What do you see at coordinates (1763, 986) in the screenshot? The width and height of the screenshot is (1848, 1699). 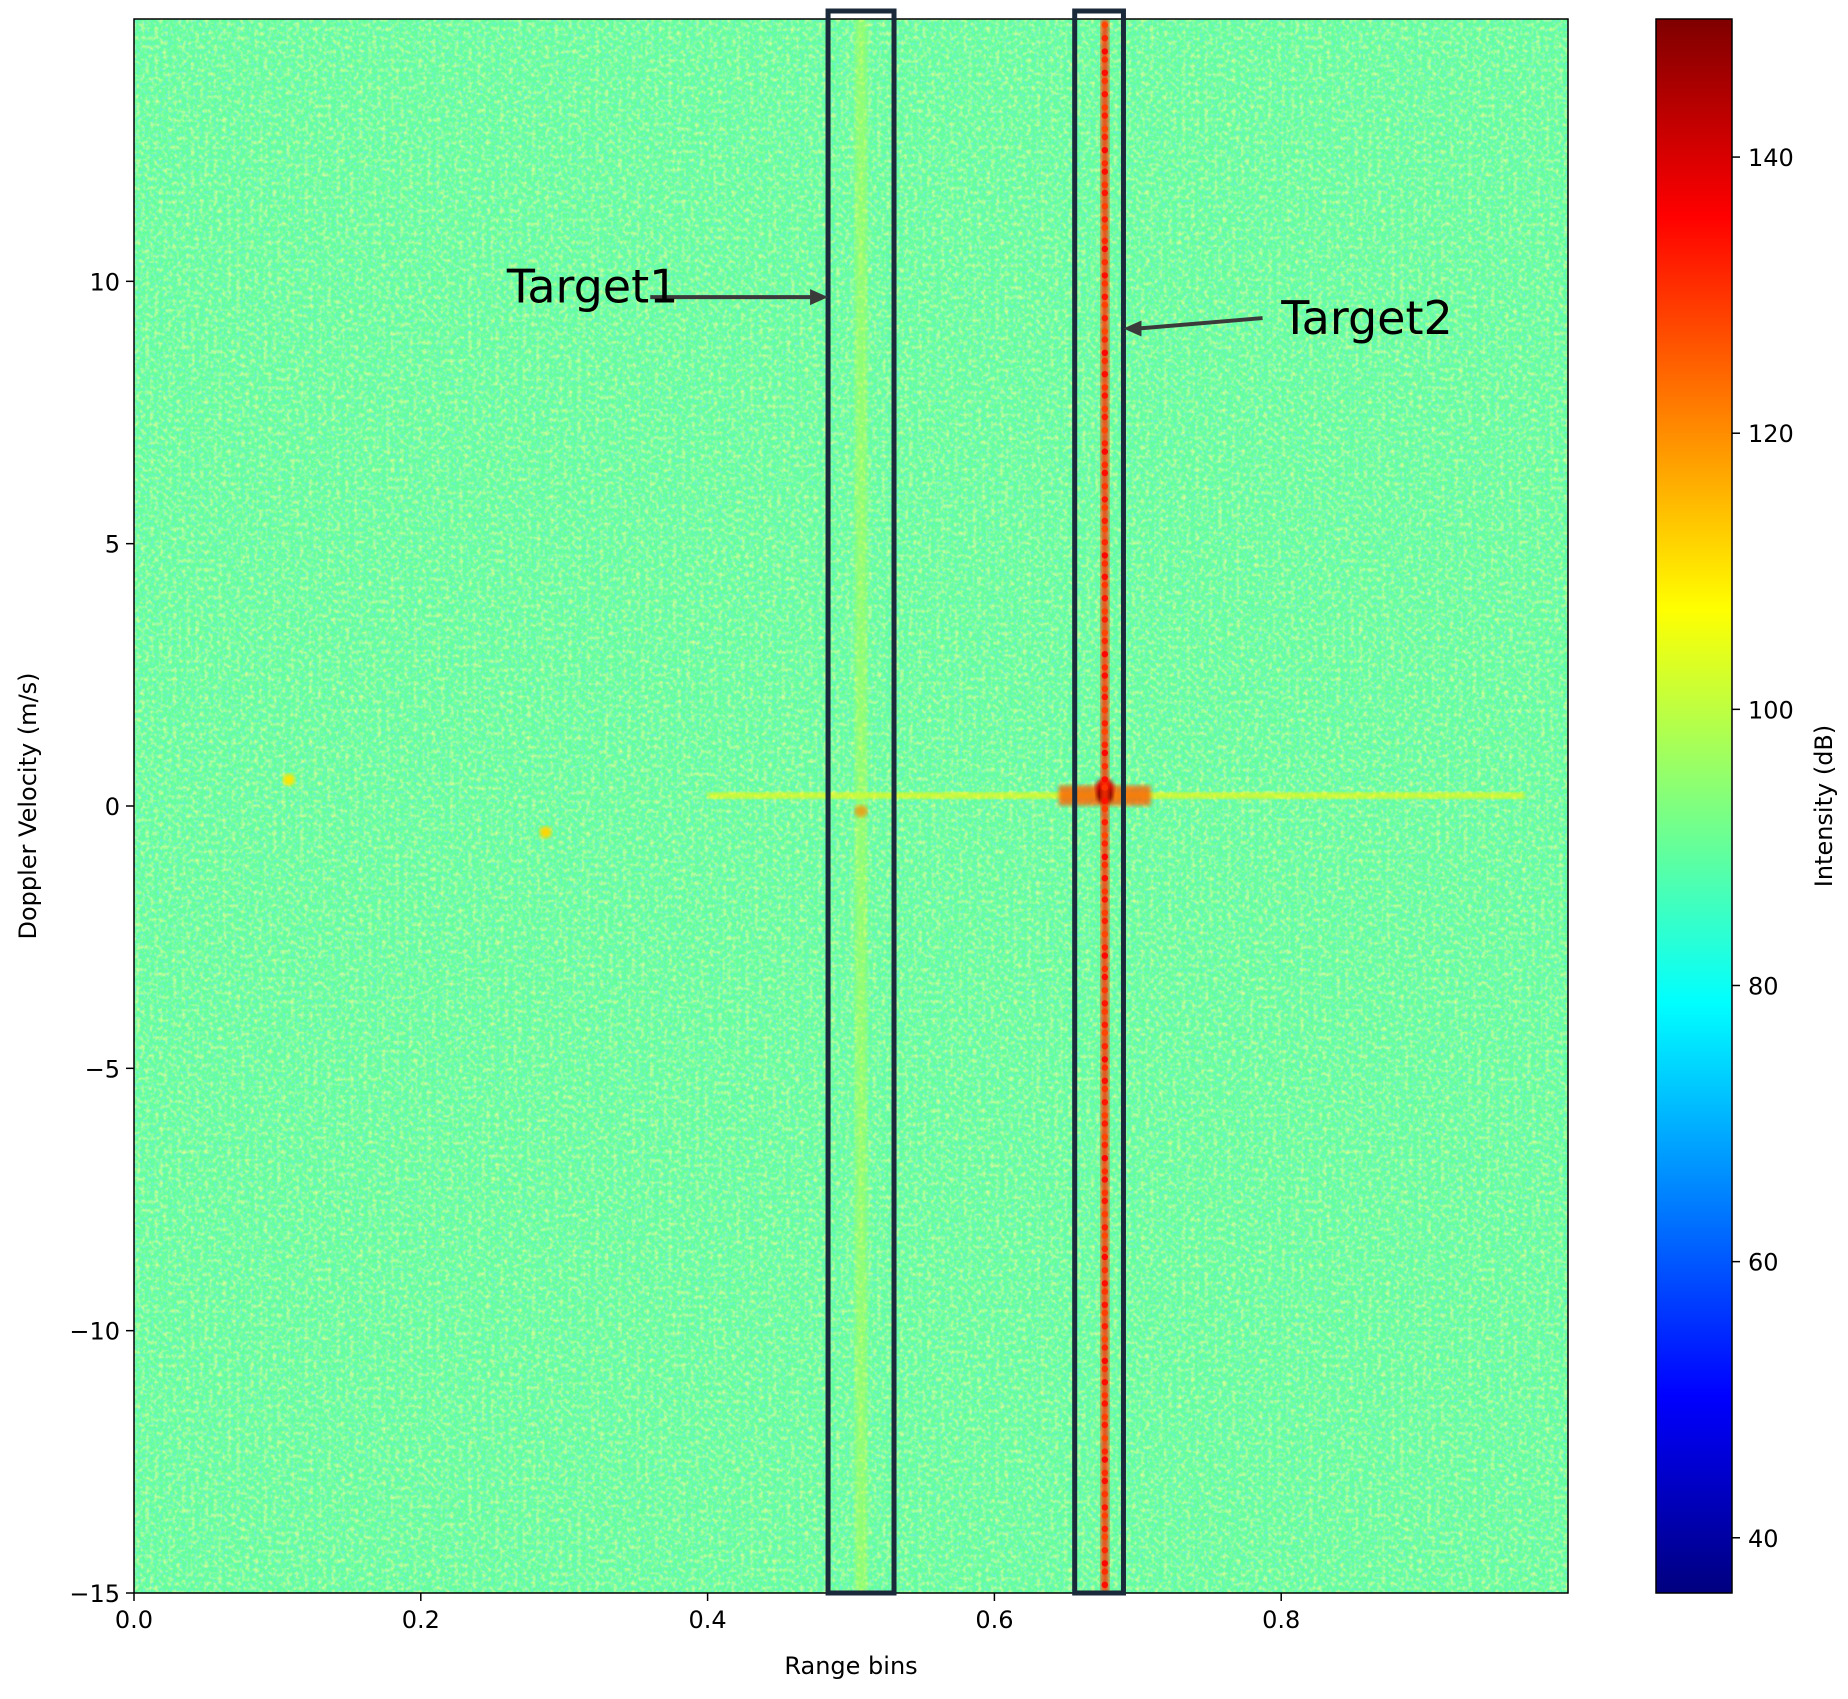 I see `colorbar-tick-label: 80` at bounding box center [1763, 986].